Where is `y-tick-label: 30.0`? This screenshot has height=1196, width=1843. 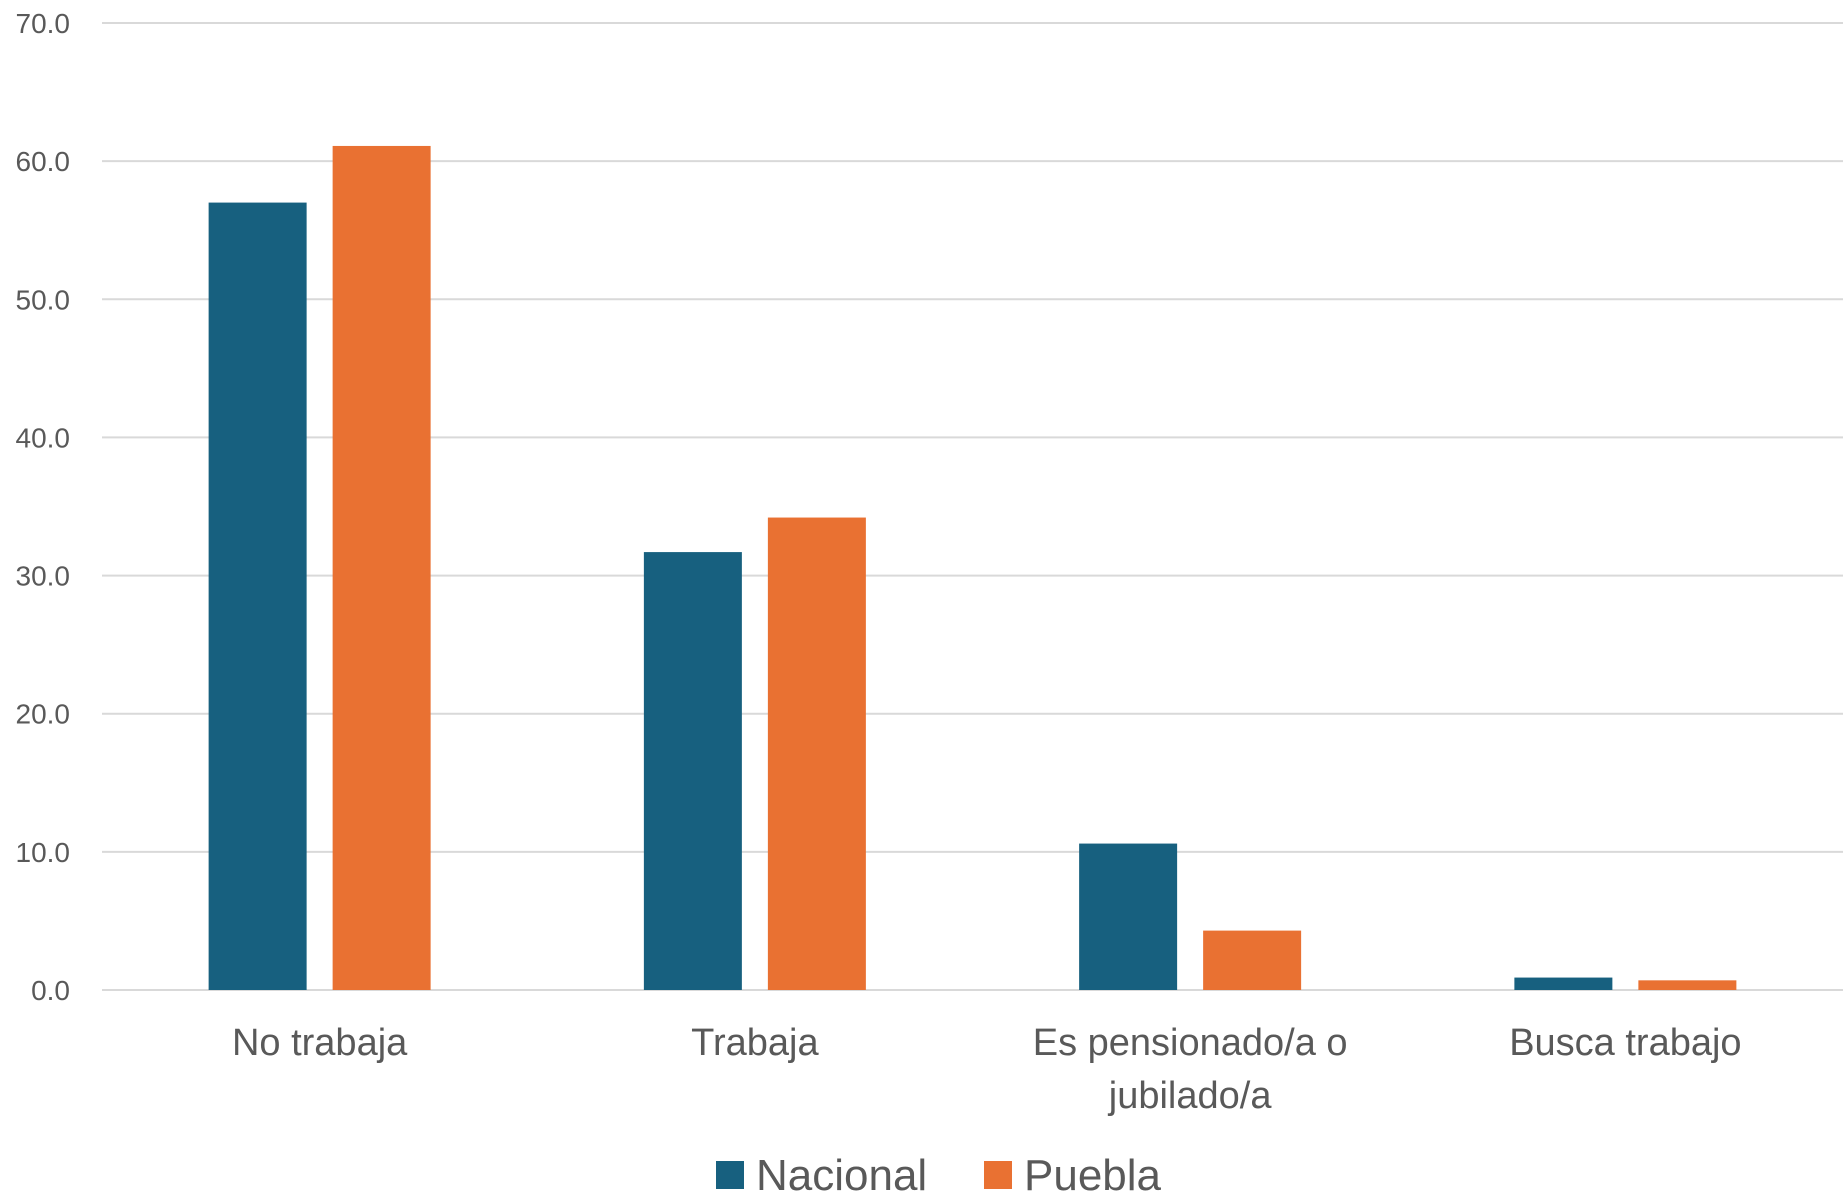
y-tick-label: 30.0 is located at coordinates (43, 576).